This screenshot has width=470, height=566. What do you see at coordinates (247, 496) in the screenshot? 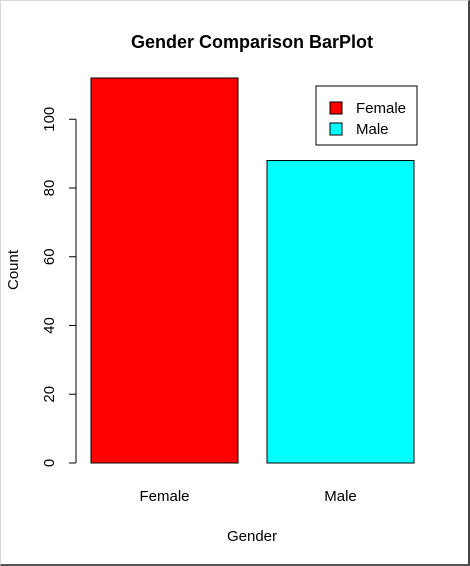
I see `x-tick-labels: Female Male` at bounding box center [247, 496].